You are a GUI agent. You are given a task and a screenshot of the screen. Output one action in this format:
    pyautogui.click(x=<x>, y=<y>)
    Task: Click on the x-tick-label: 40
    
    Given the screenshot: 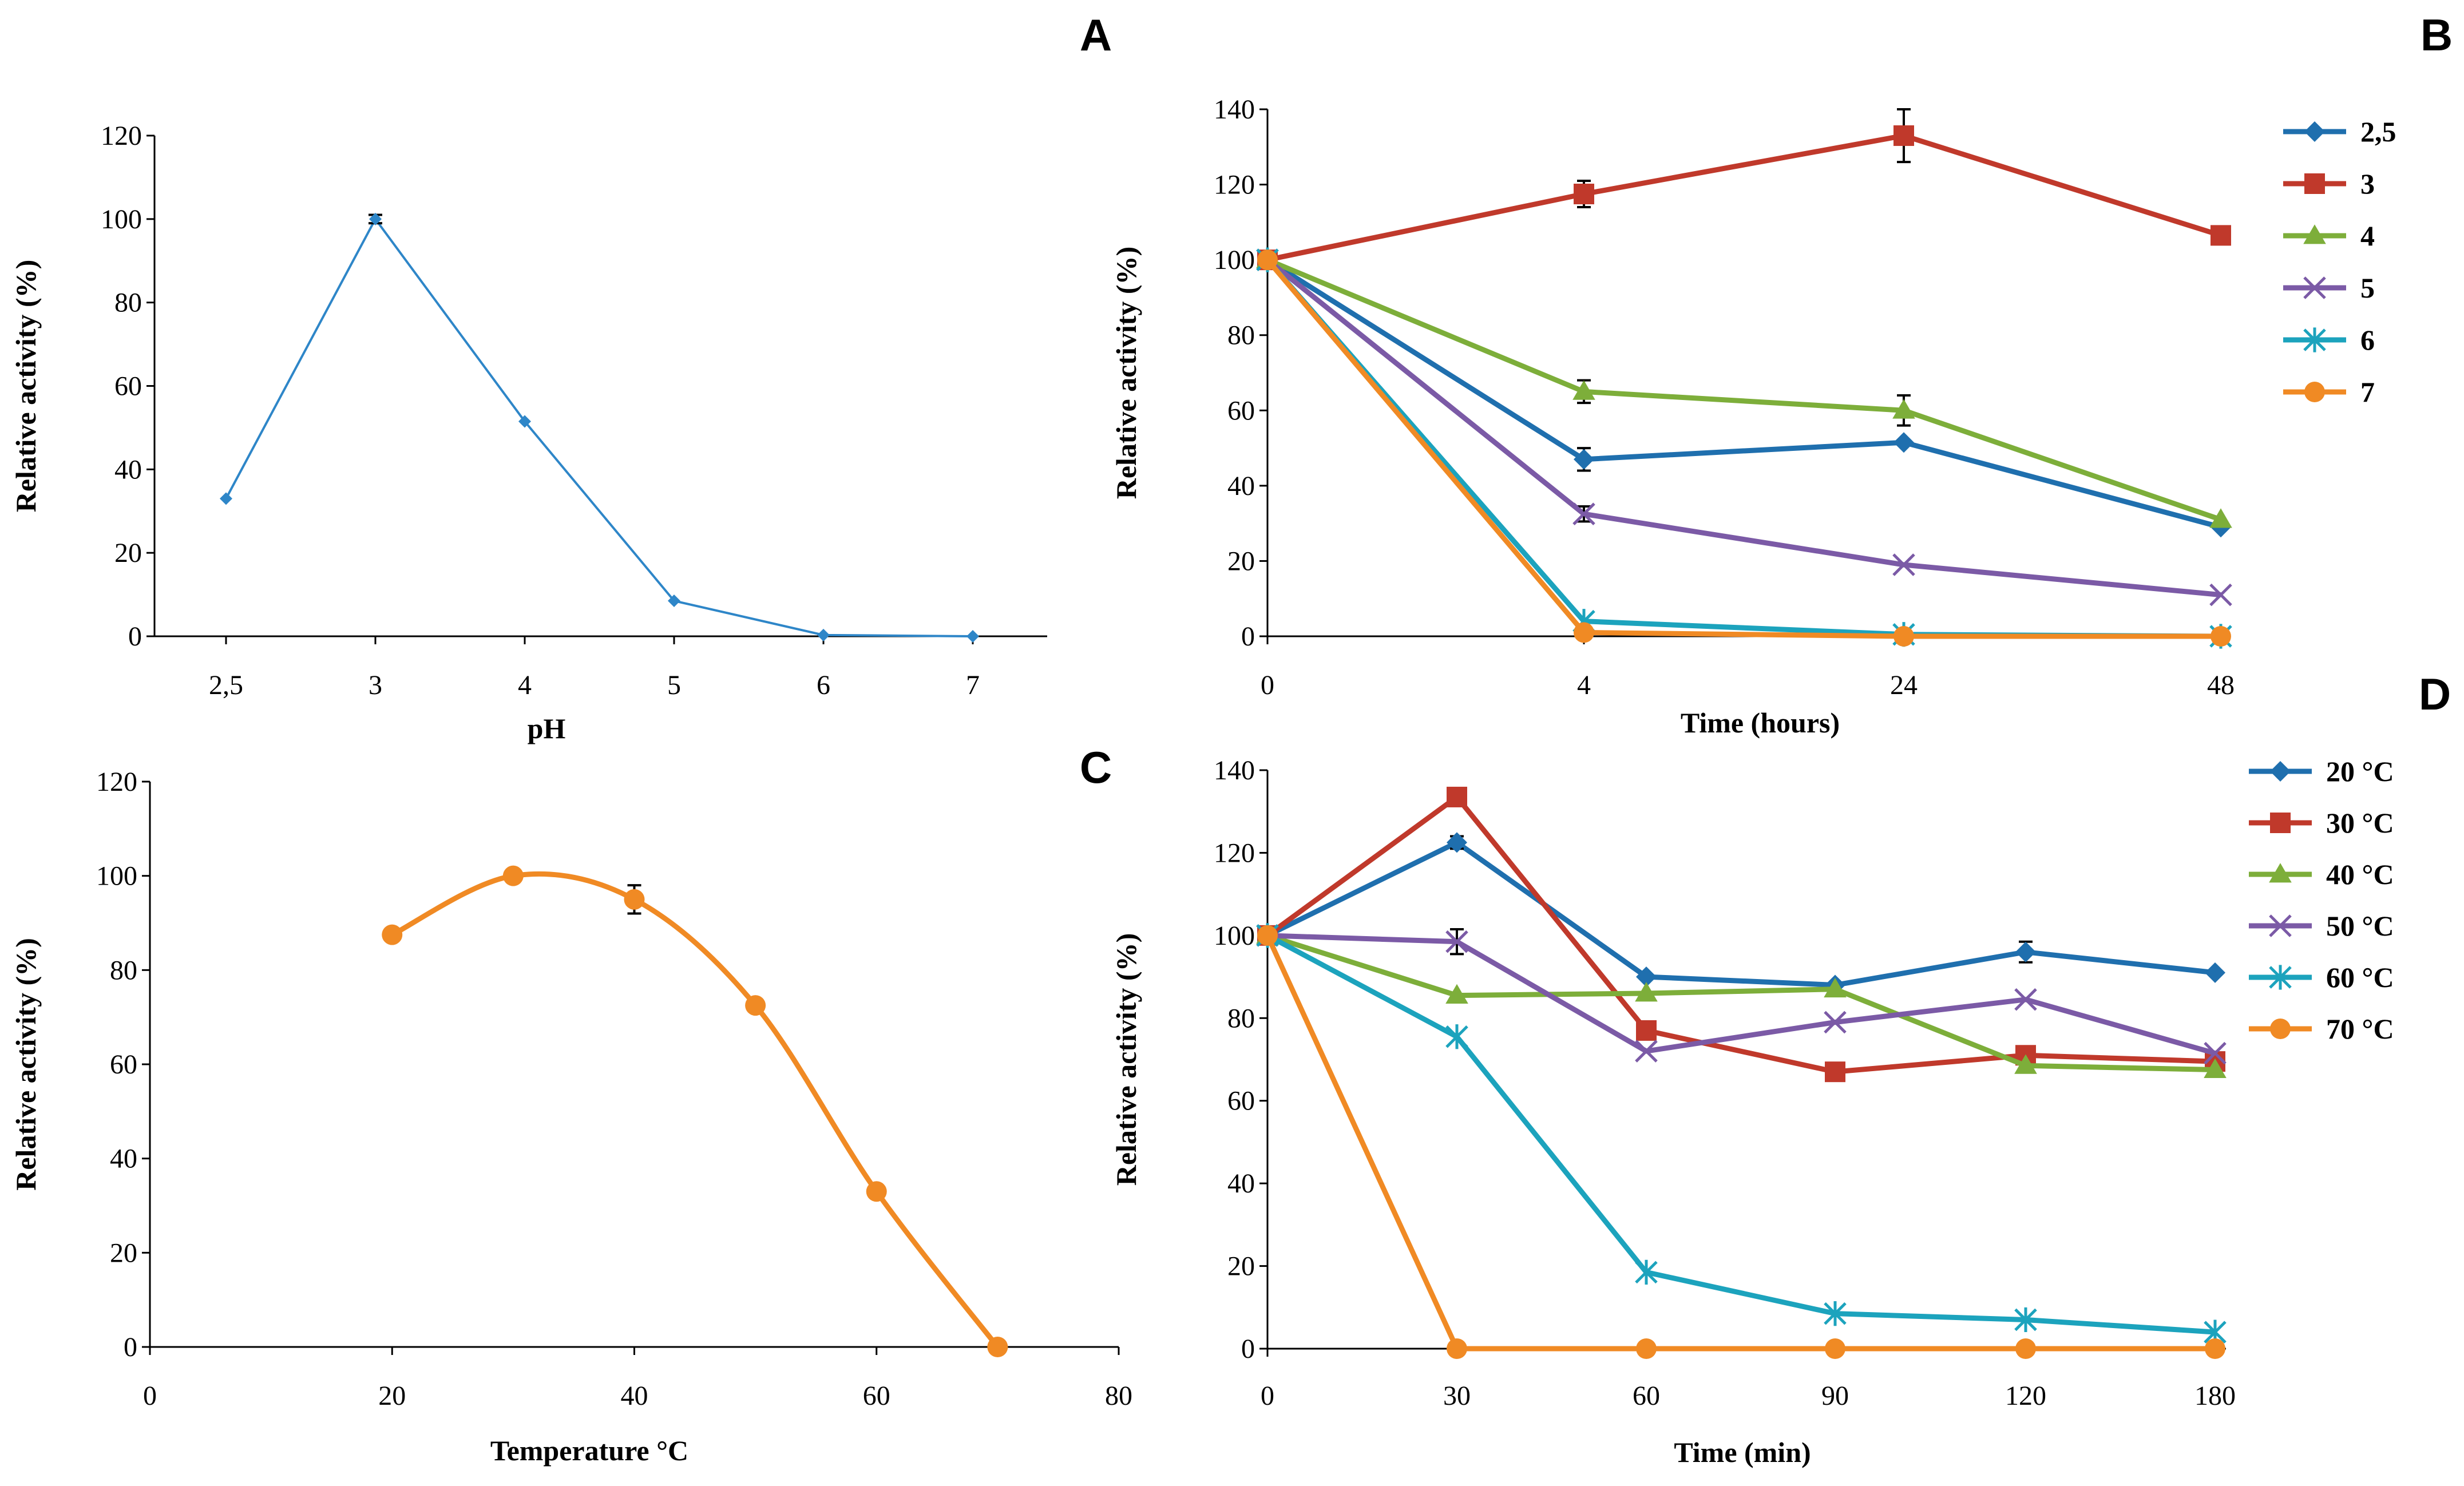 What is the action you would take?
    pyautogui.click(x=634, y=1396)
    